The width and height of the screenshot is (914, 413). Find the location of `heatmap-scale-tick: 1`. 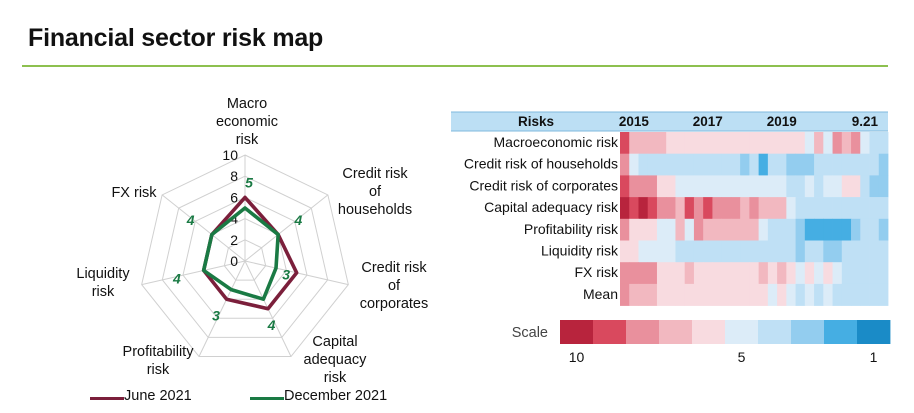

heatmap-scale-tick: 1 is located at coordinates (874, 357).